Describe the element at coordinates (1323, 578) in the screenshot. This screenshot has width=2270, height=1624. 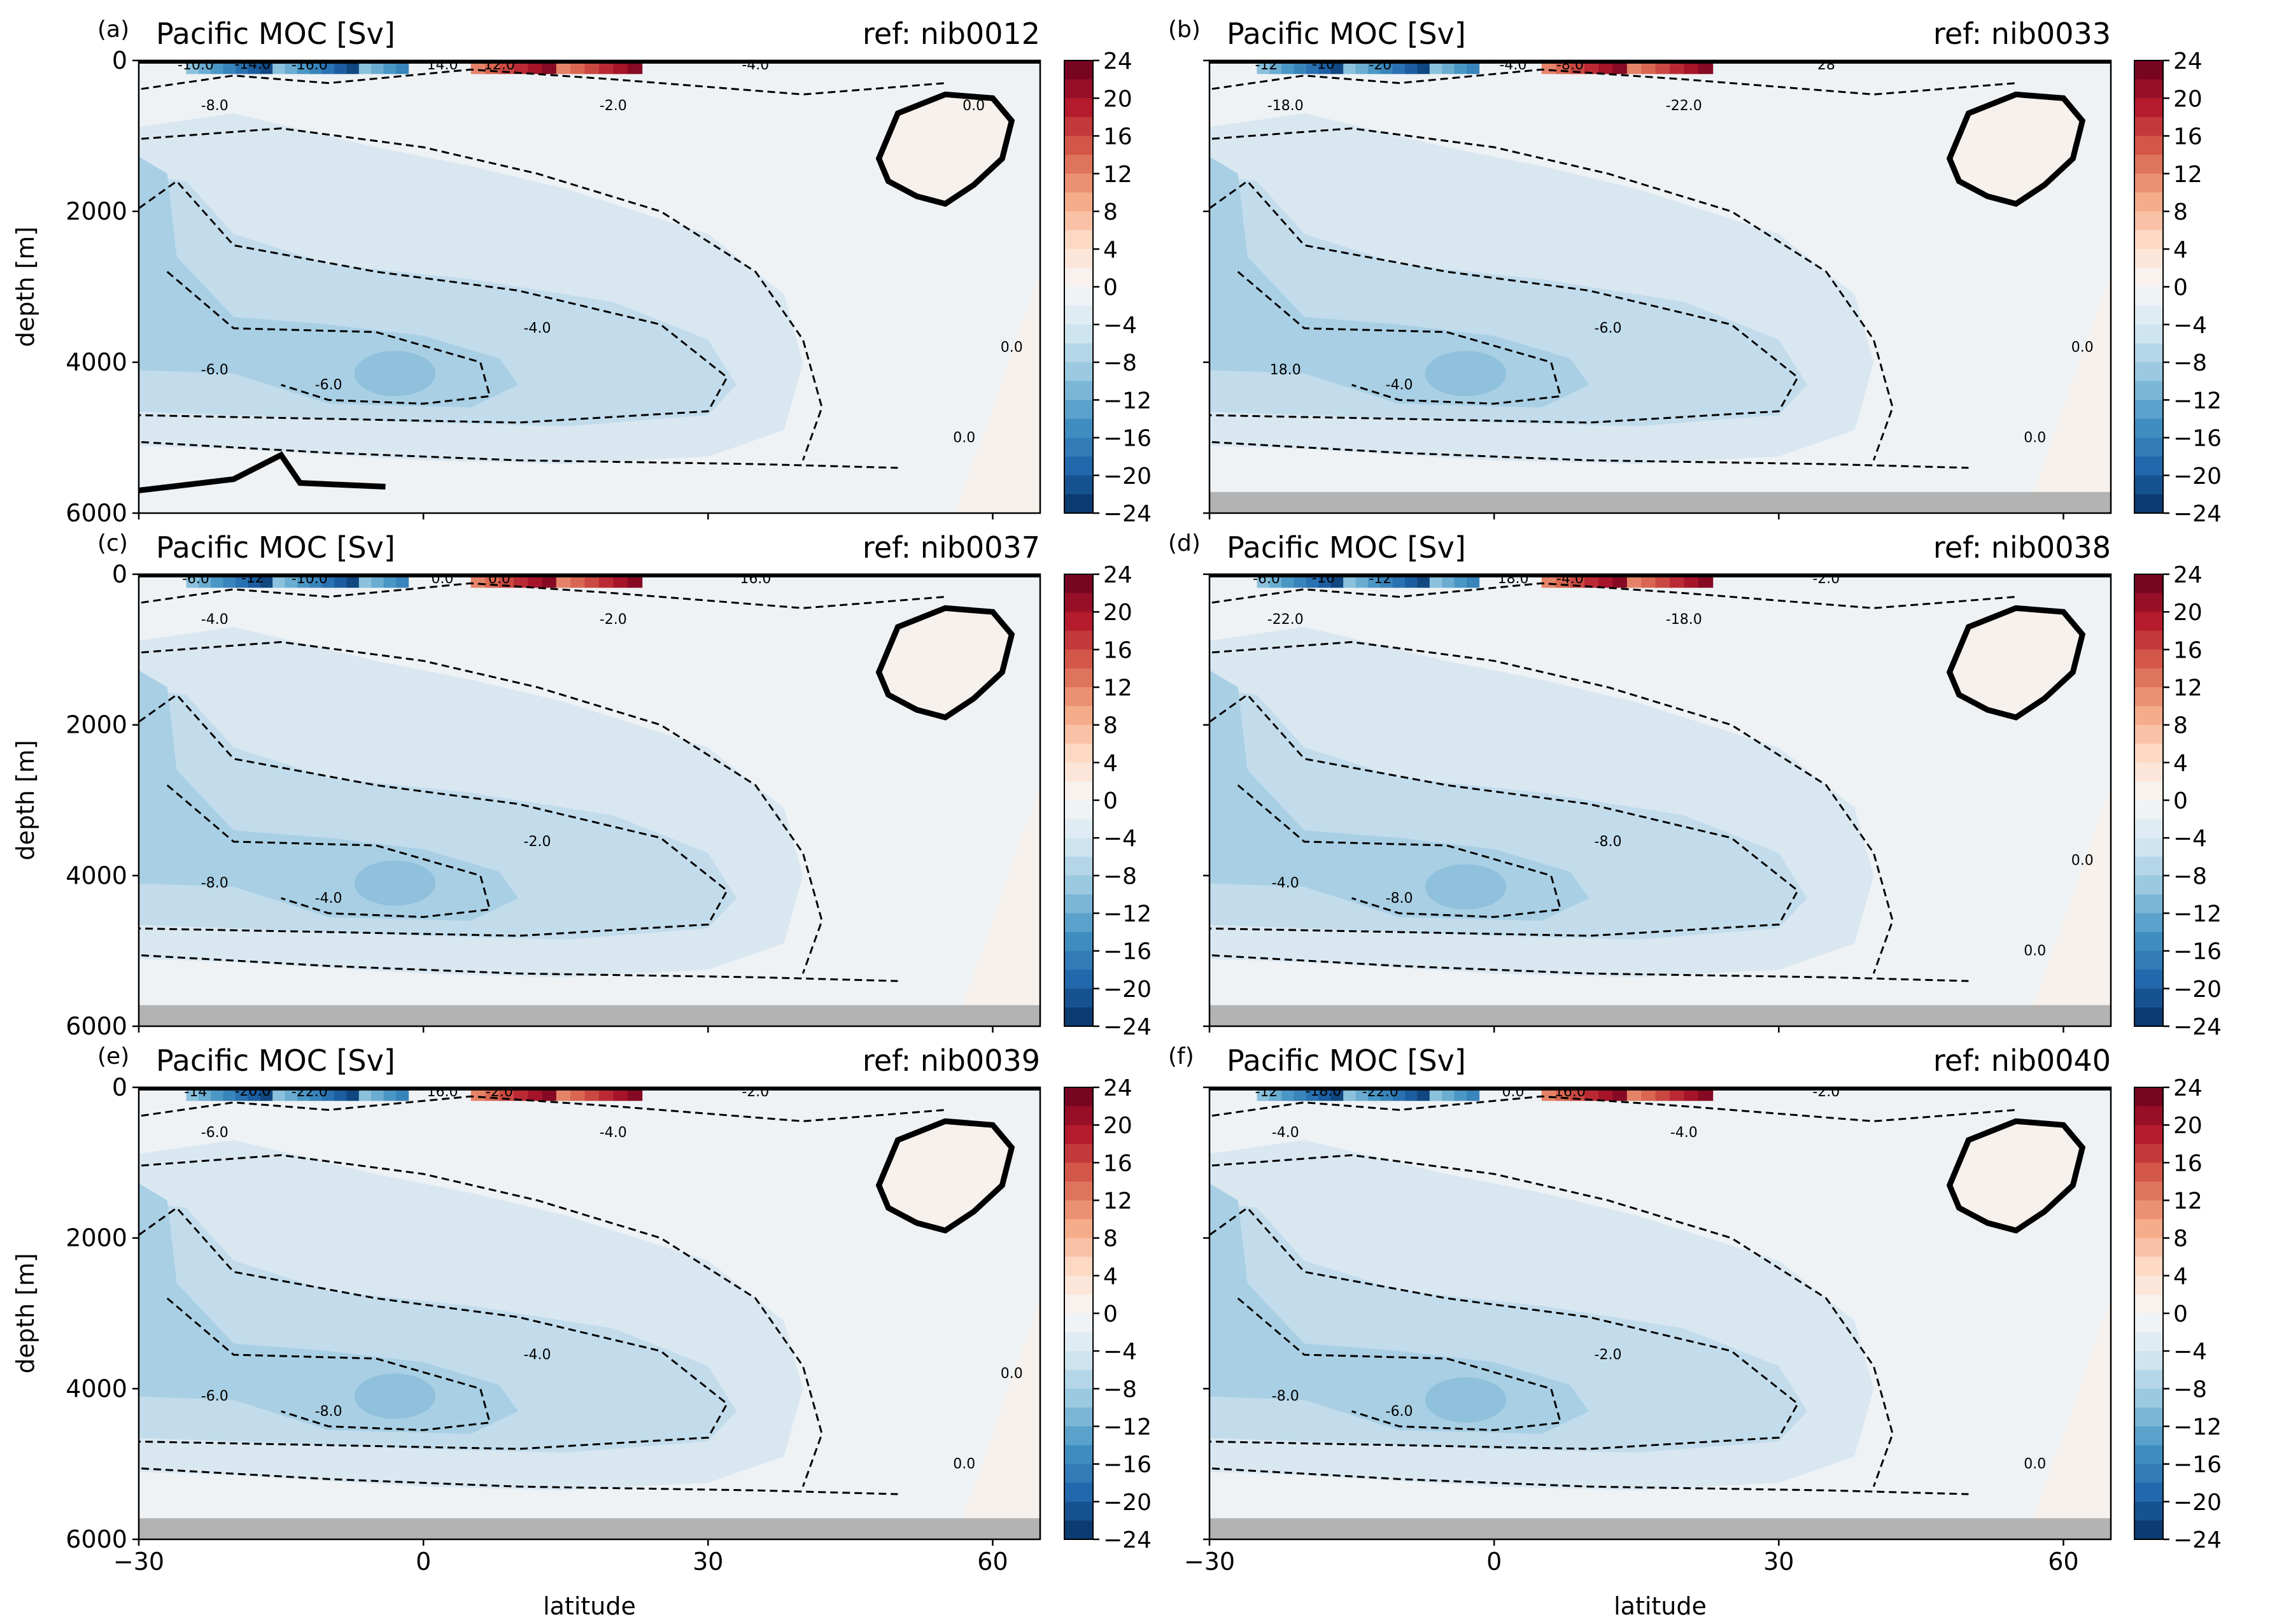
I see `contour-label: -16` at that location.